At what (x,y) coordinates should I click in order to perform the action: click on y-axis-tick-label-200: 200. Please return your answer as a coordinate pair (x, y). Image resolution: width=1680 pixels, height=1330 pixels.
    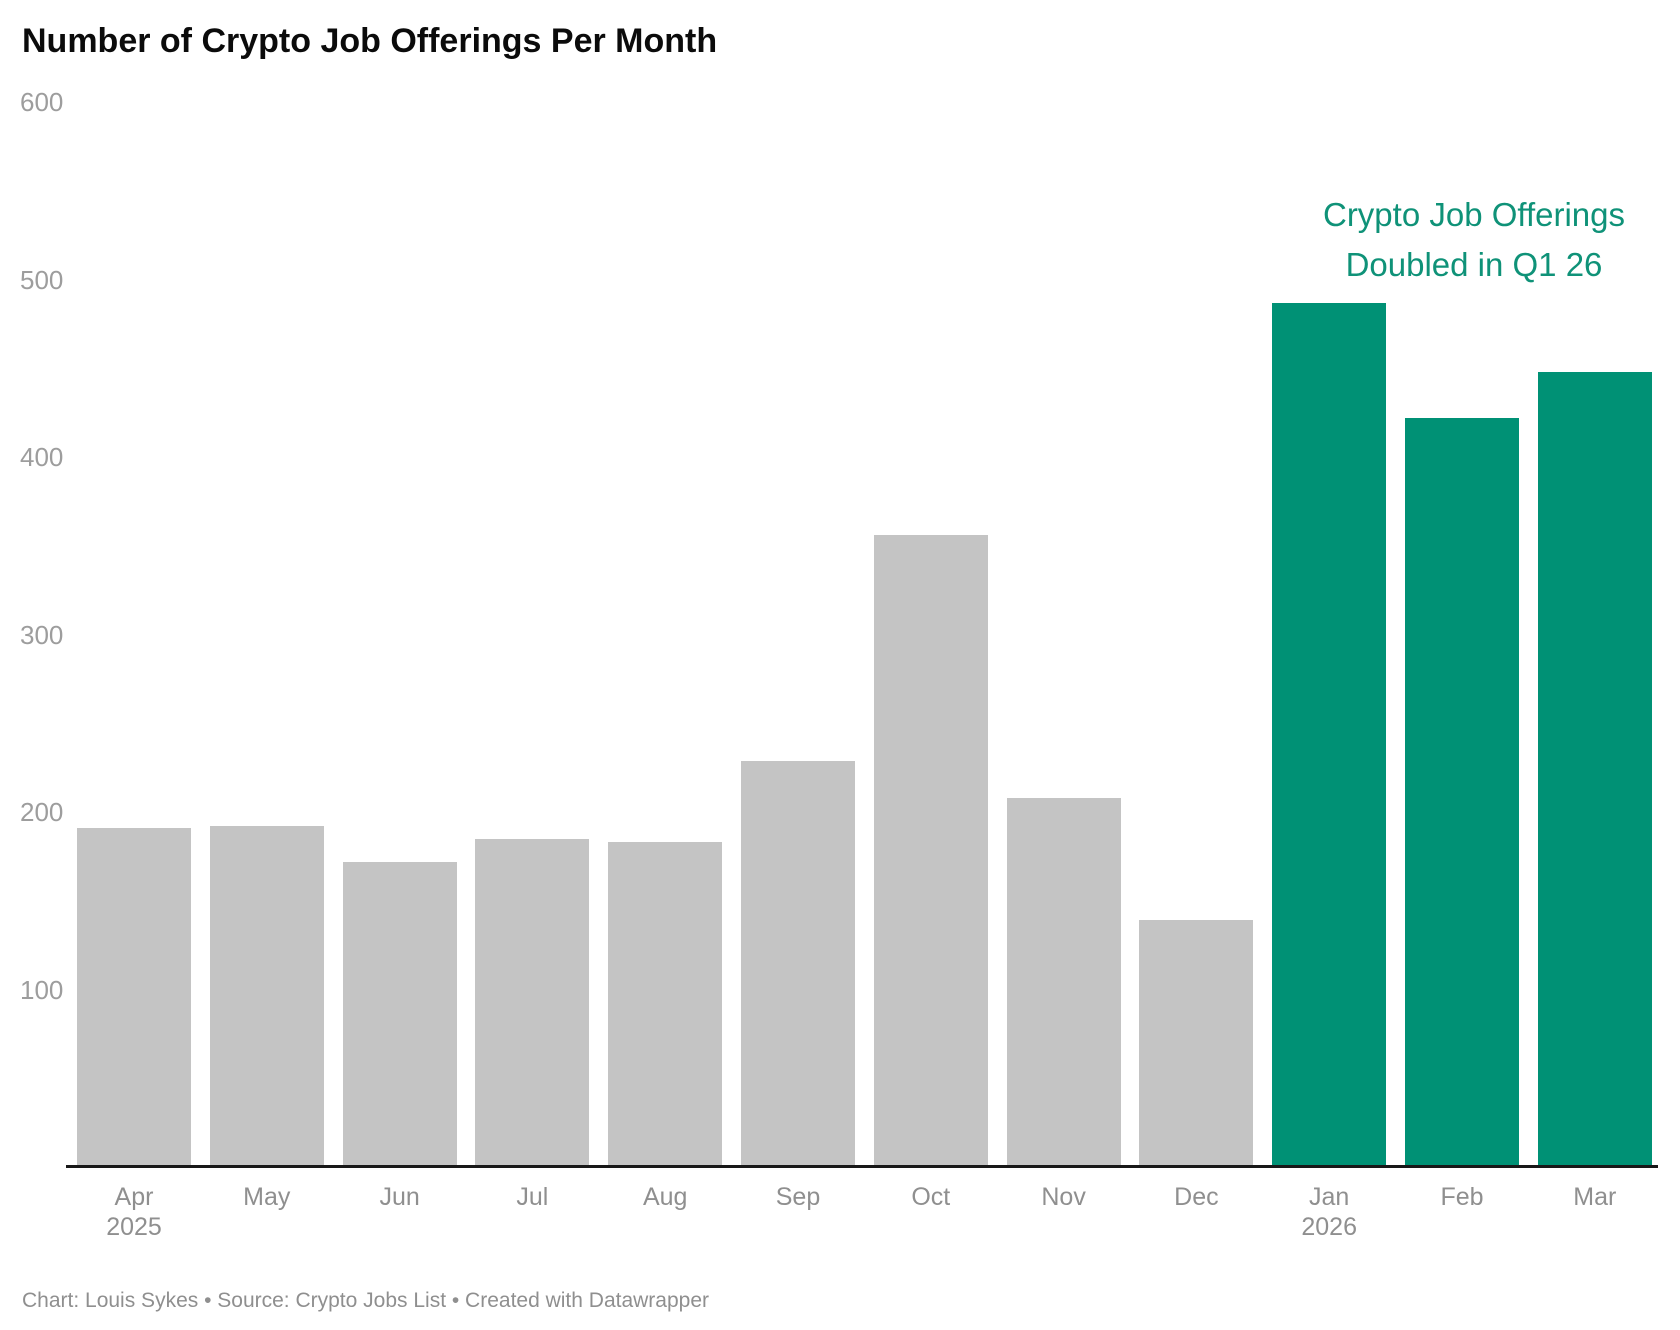
    Looking at the image, I should click on (42, 812).